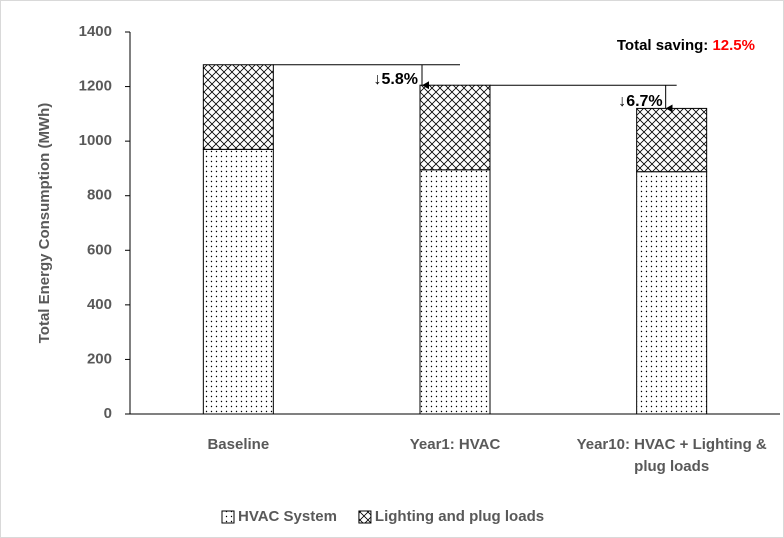 The width and height of the screenshot is (784, 538). Describe the element at coordinates (108, 413) in the screenshot. I see `y-tick-label: 0` at that location.